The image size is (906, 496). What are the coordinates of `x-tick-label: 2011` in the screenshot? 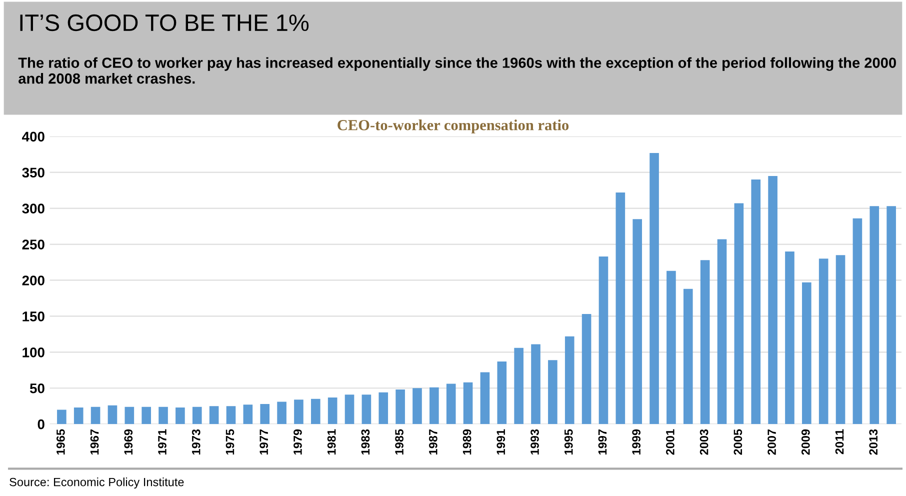 It's located at (839, 441).